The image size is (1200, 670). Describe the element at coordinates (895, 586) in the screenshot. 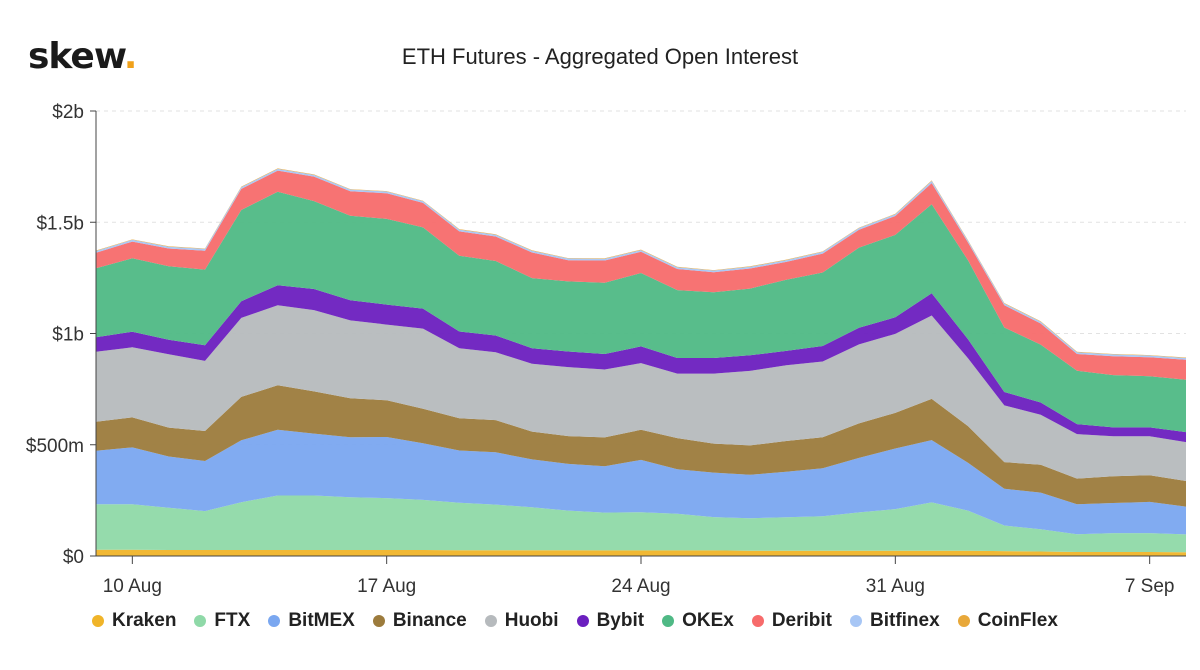

I see `x-tick-label: 31 Aug` at that location.